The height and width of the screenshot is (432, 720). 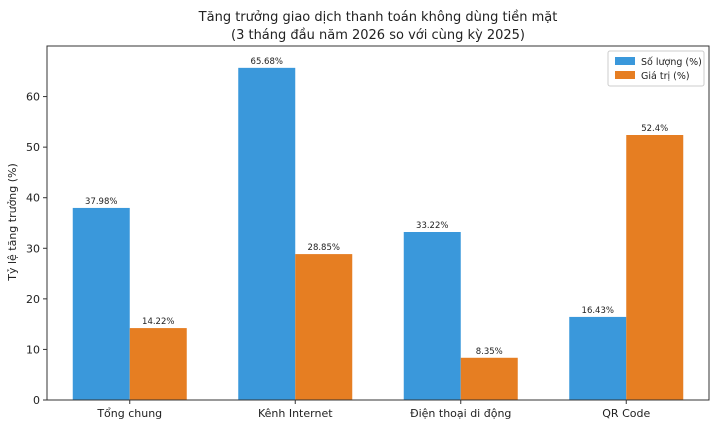 What do you see at coordinates (460, 413) in the screenshot?
I see `x-category-label: Điện thoại di động` at bounding box center [460, 413].